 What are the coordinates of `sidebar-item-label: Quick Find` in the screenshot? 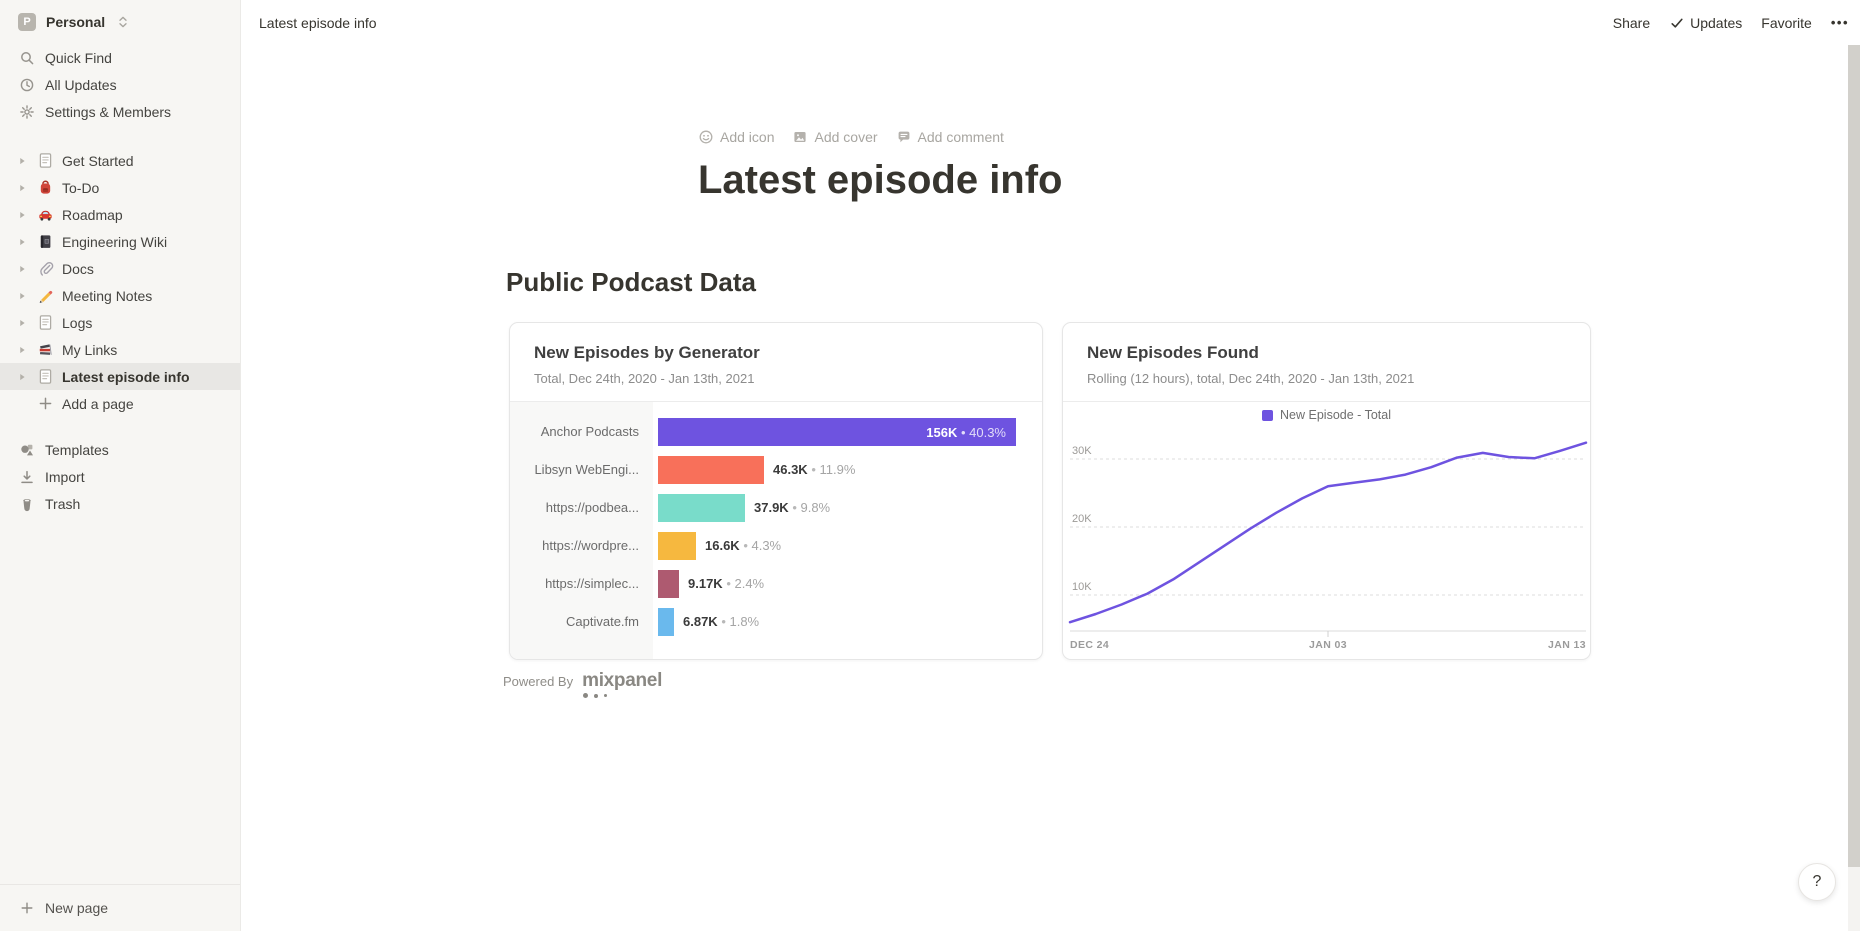 It's located at (78, 57).